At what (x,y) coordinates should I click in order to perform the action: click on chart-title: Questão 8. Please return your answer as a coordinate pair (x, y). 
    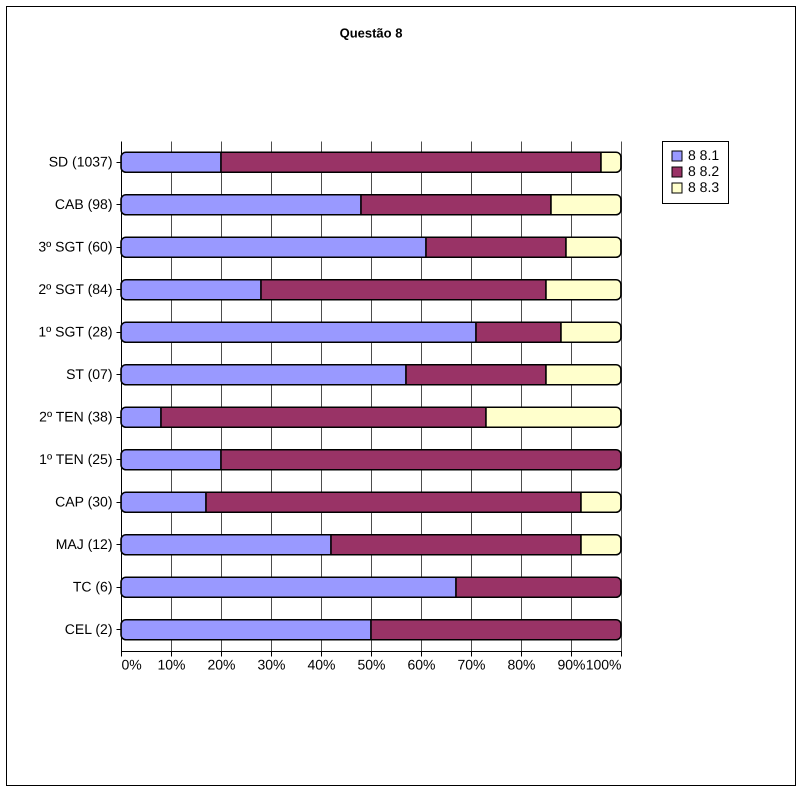
    Looking at the image, I should click on (371, 33).